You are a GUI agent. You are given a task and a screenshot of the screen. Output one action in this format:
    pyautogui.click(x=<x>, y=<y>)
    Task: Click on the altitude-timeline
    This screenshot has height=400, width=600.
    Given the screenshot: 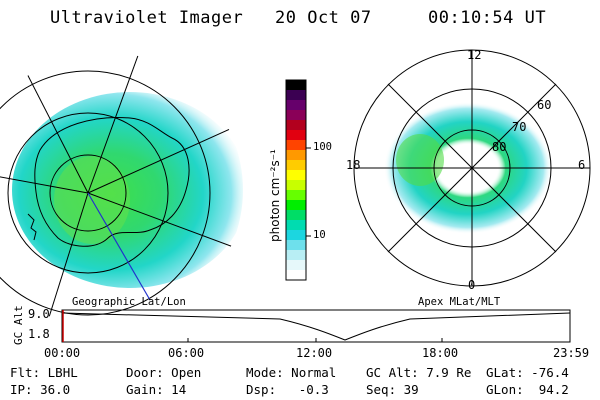 What is the action you would take?
    pyautogui.click(x=316, y=326)
    